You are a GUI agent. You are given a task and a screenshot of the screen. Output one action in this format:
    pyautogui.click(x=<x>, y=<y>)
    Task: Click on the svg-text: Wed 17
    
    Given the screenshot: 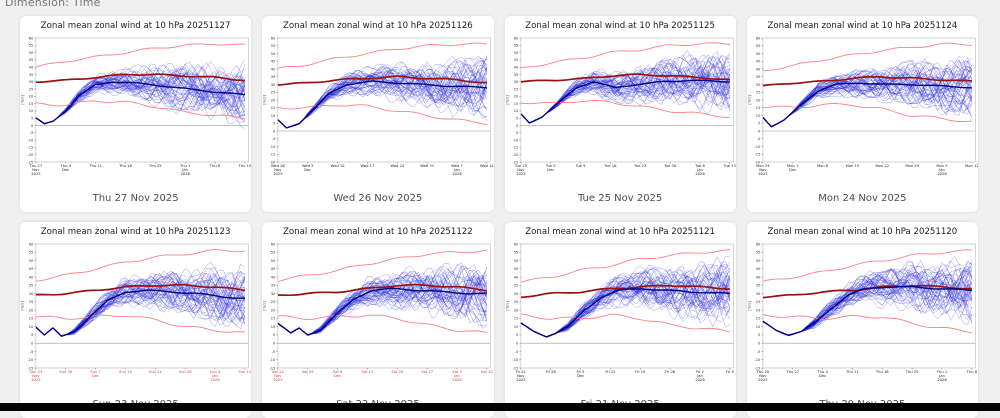 What is the action you would take?
    pyautogui.click(x=368, y=166)
    